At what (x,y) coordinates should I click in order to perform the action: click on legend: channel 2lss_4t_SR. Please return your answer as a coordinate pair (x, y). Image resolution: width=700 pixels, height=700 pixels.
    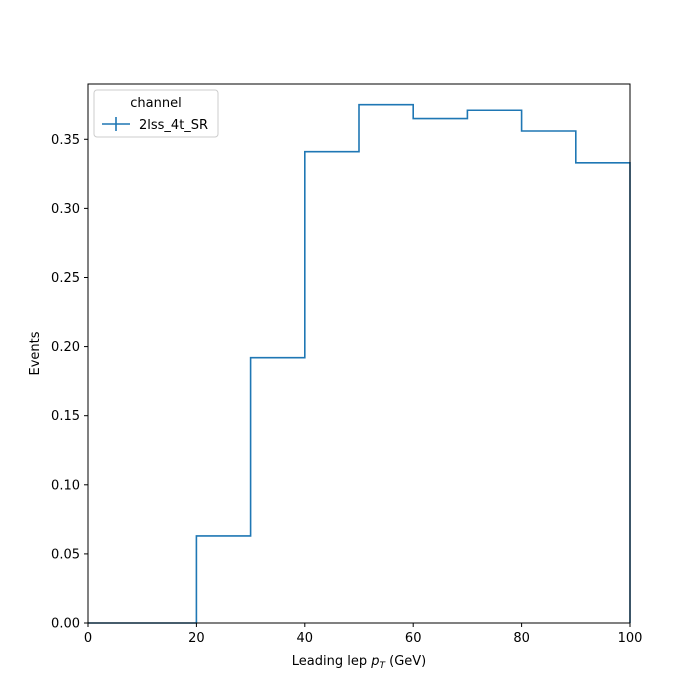
    Looking at the image, I should click on (156, 113).